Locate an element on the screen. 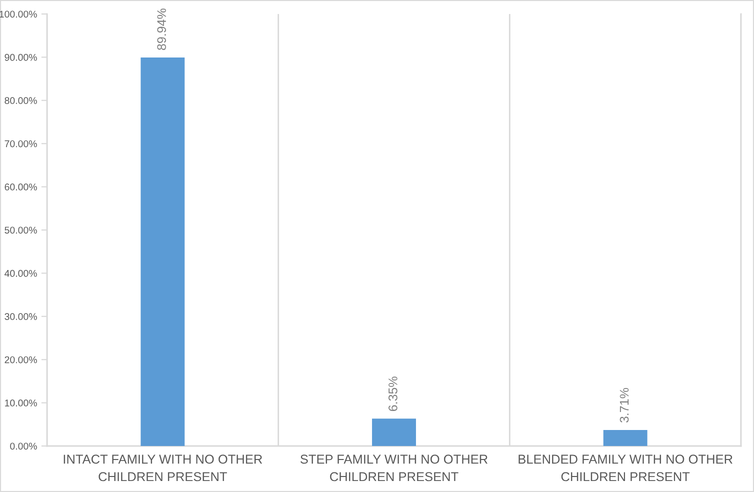  y-tick-label: 60.00% is located at coordinates (20, 187).